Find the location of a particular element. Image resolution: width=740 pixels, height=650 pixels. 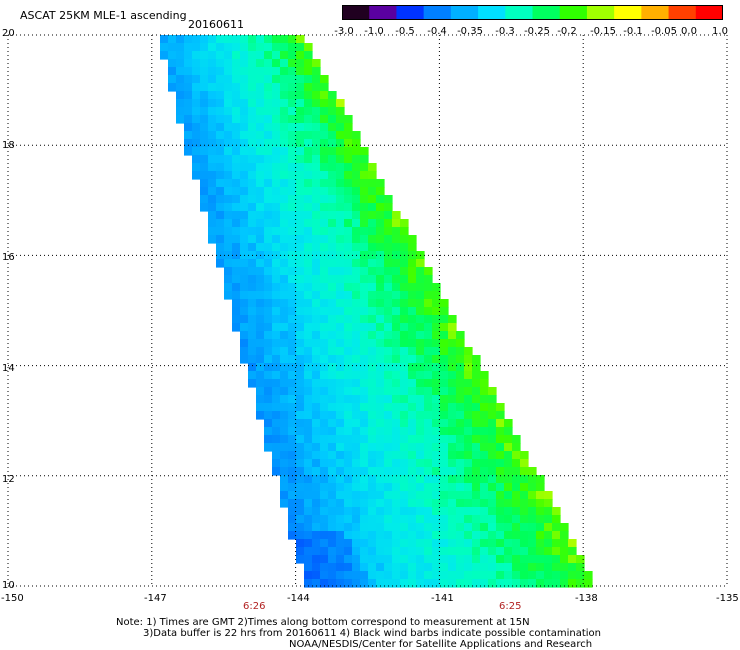

colorbar-label: -0.2 is located at coordinates (567, 31).